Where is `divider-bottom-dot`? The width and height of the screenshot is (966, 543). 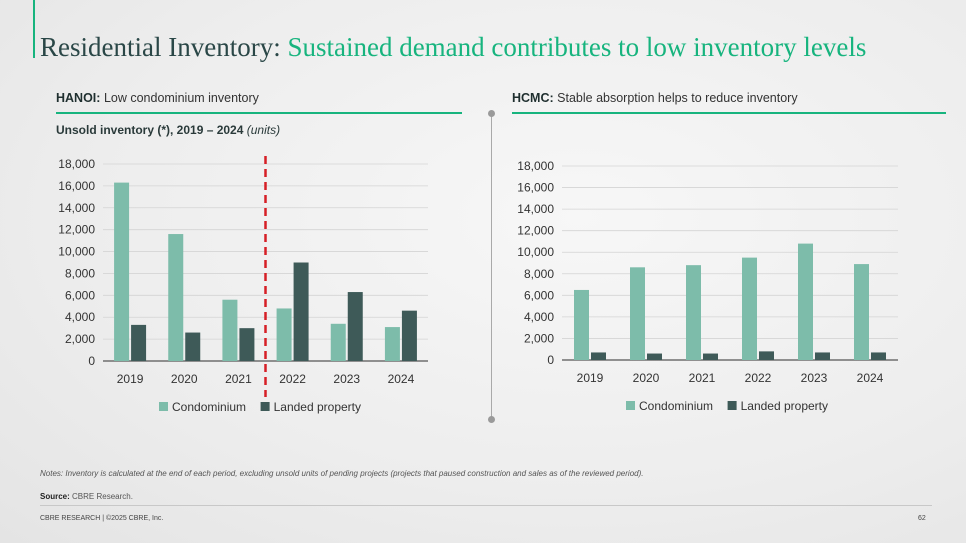
divider-bottom-dot is located at coordinates (491, 419).